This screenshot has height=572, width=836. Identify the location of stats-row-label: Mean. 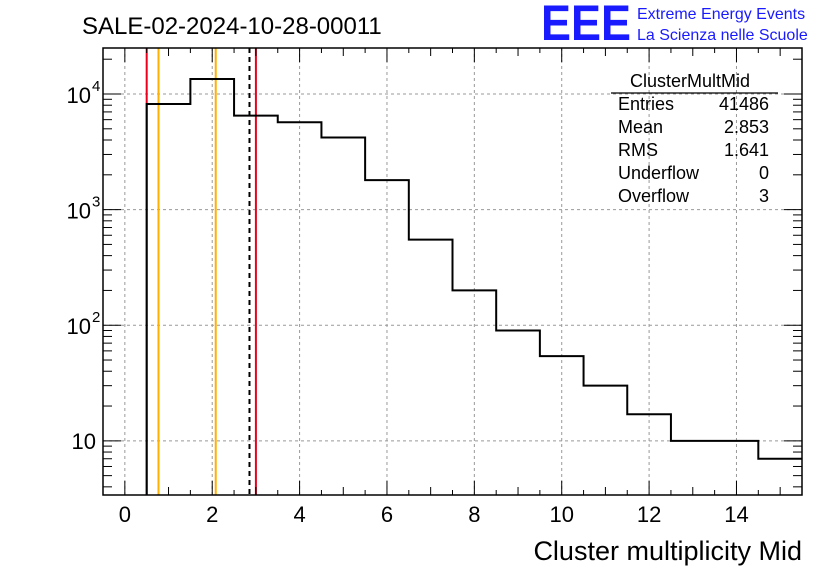
(640, 127).